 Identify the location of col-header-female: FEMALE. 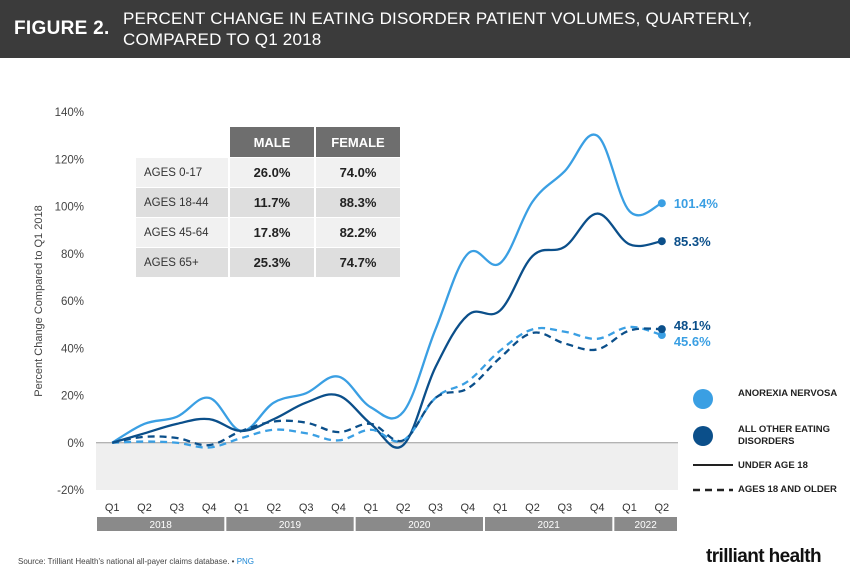
(357, 142).